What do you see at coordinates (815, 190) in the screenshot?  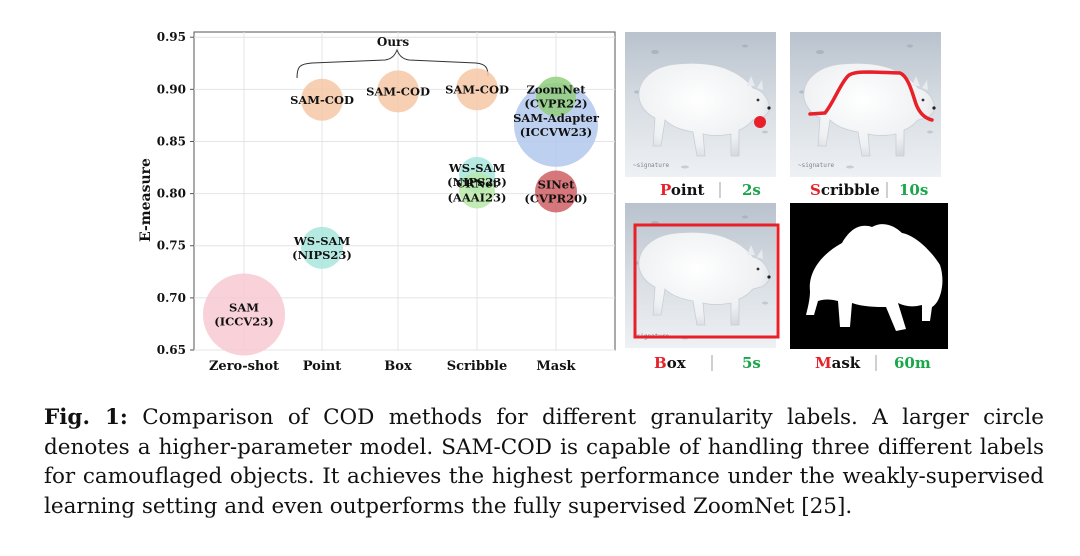 I see `scribble-initial: S` at bounding box center [815, 190].